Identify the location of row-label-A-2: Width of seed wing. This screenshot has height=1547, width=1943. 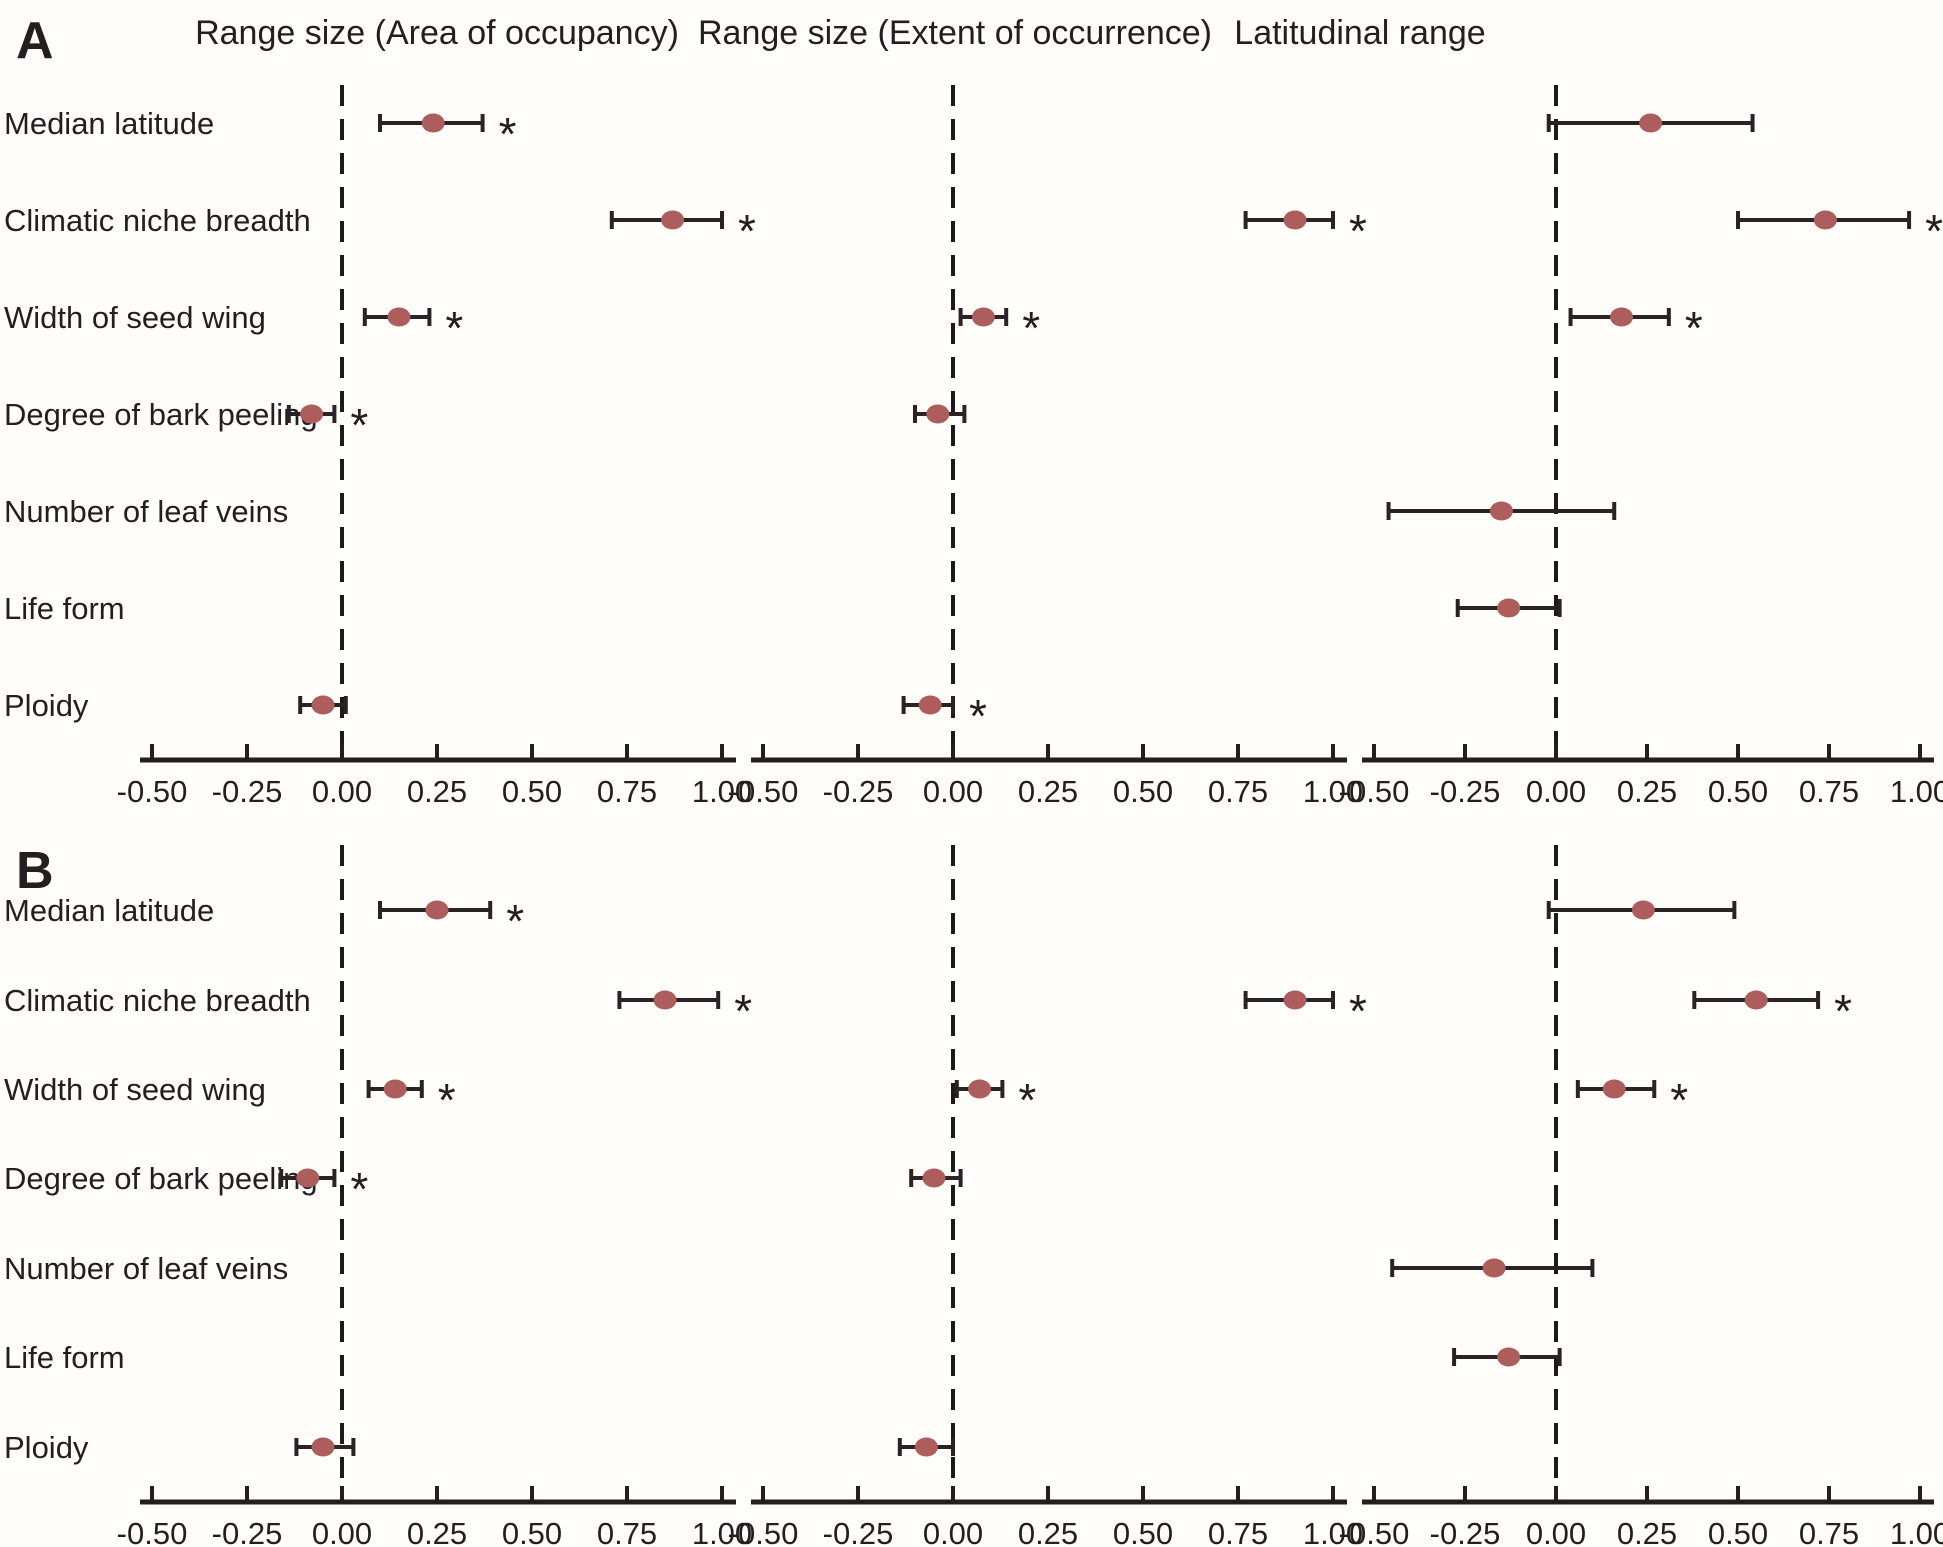
(135, 317).